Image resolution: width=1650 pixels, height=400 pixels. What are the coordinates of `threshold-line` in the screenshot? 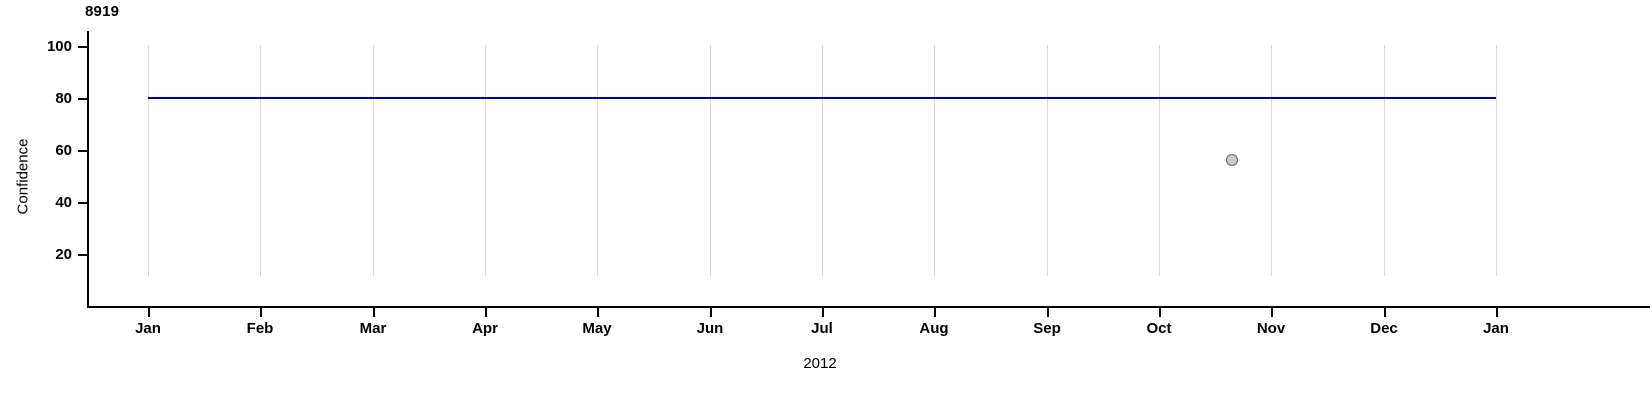 It's located at (822, 98).